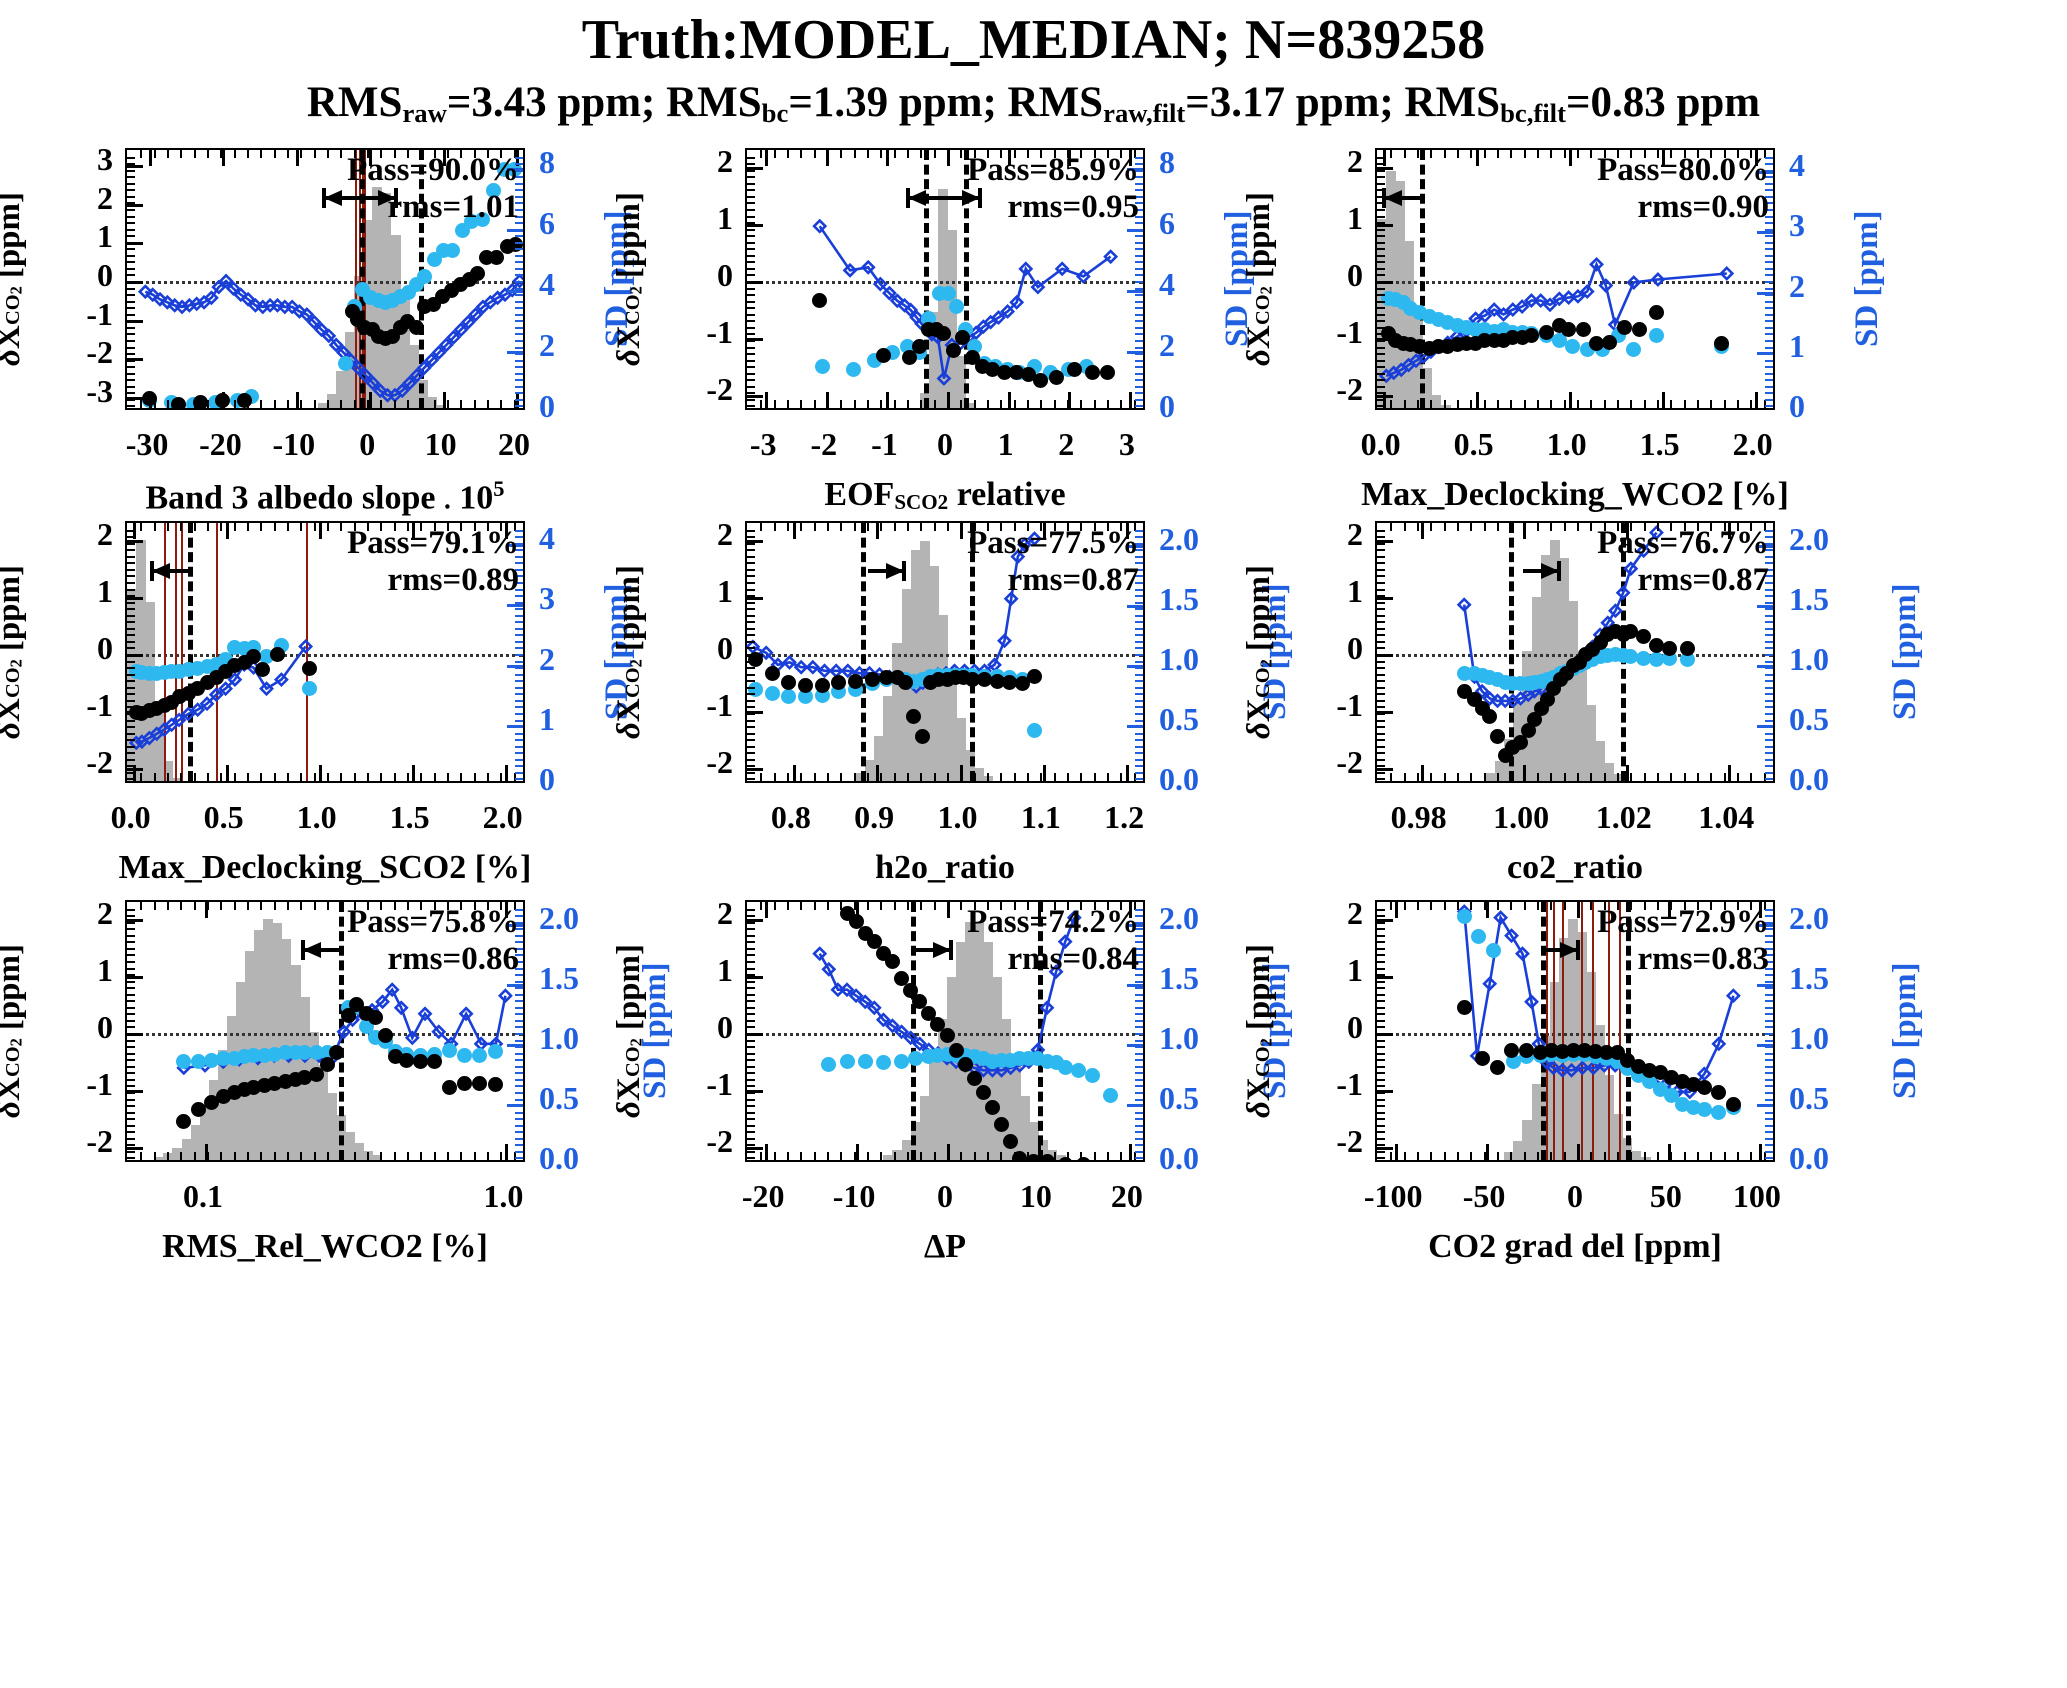 The image size is (2067, 1688). Describe the element at coordinates (945, 279) in the screenshot. I see `plot-area-eof-sco2-relative` at that location.